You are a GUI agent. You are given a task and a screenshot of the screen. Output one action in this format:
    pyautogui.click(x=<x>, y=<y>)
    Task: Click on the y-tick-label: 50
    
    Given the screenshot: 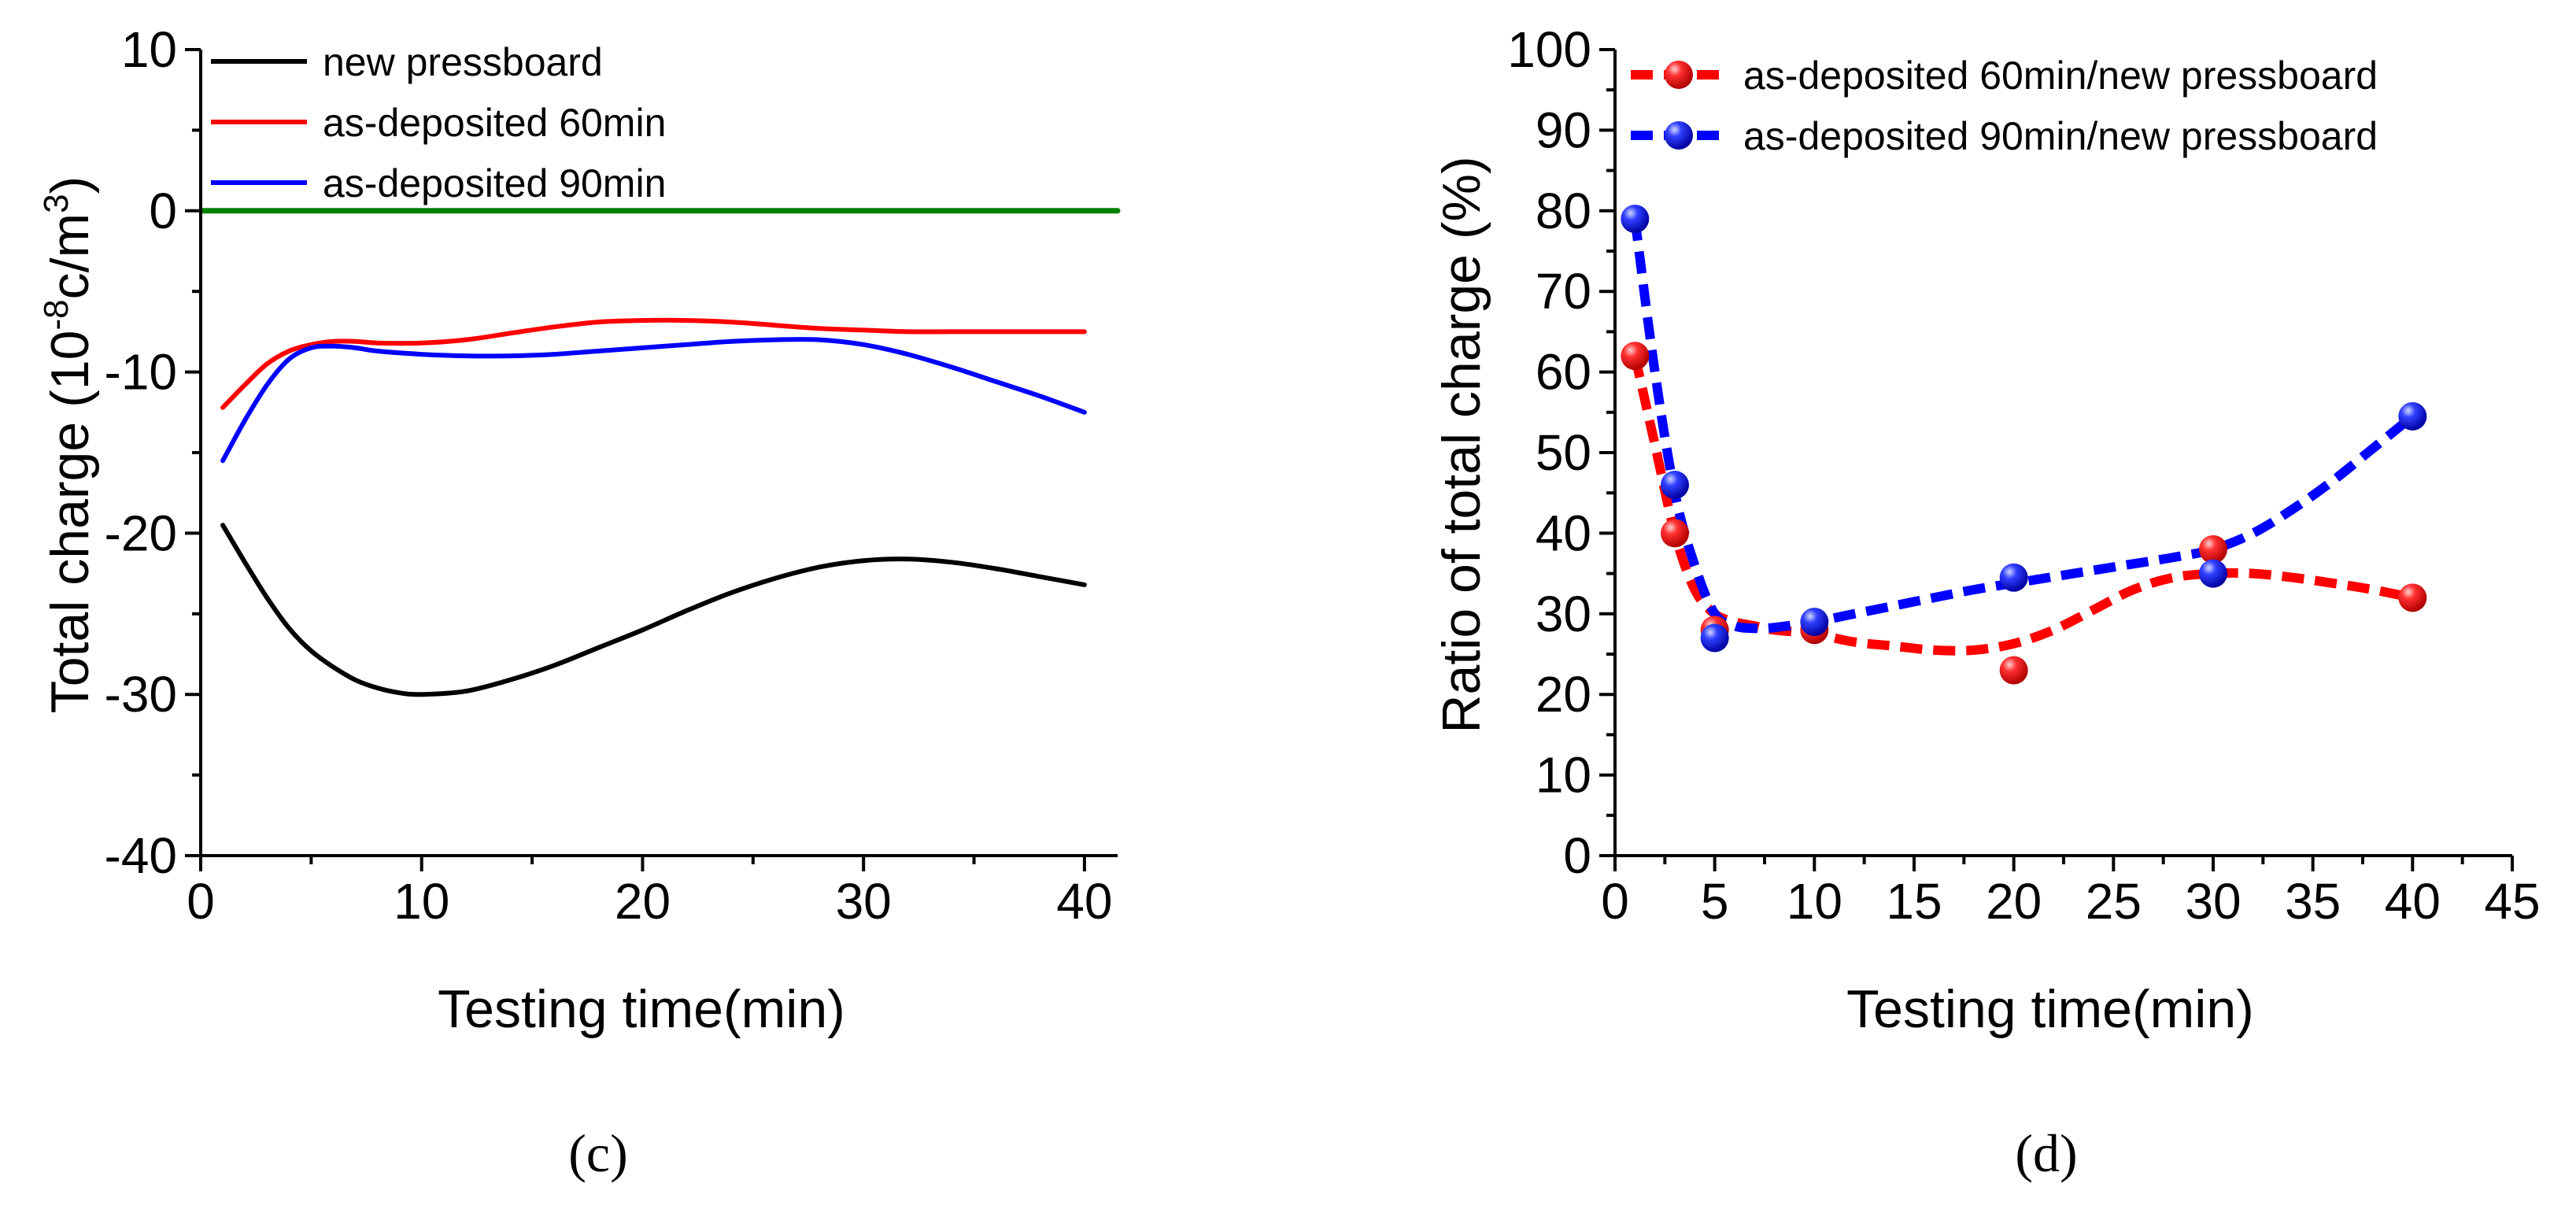 What is the action you would take?
    pyautogui.click(x=1563, y=452)
    